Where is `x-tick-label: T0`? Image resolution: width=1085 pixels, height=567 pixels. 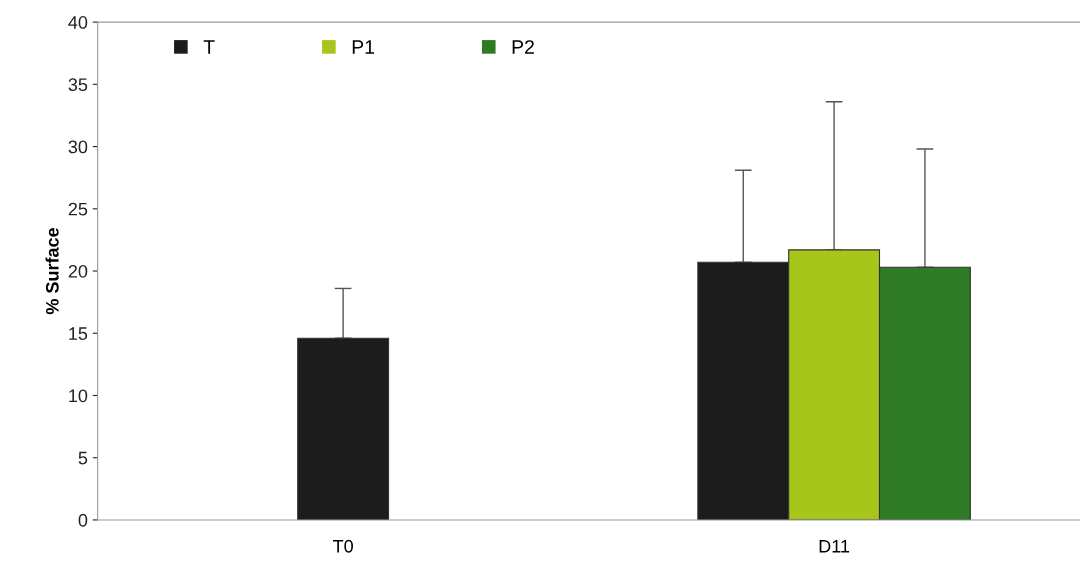 x-tick-label: T0 is located at coordinates (343, 546).